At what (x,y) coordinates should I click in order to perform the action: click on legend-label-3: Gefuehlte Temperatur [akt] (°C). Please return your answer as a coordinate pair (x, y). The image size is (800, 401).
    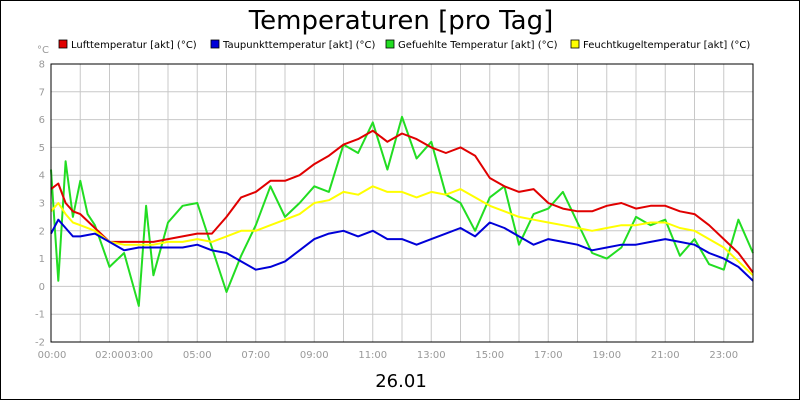
    Looking at the image, I should click on (478, 45).